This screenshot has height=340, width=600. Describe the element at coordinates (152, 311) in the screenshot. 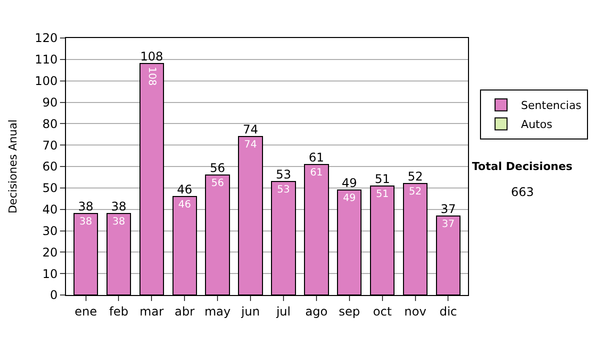

I see `x-tick-label: mar` at that location.